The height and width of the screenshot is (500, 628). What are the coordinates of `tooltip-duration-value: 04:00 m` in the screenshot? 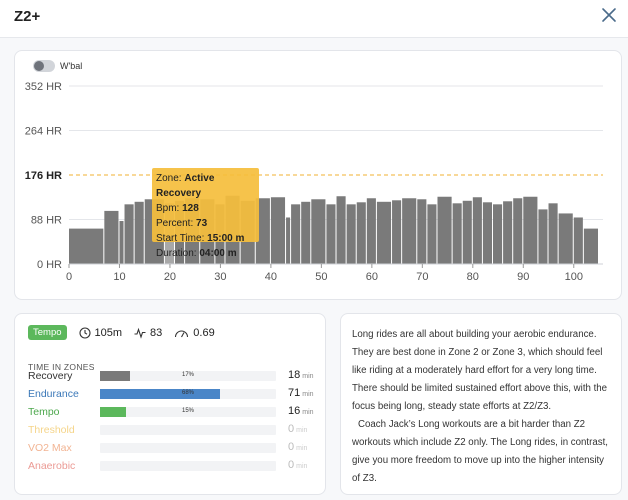 It's located at (218, 253).